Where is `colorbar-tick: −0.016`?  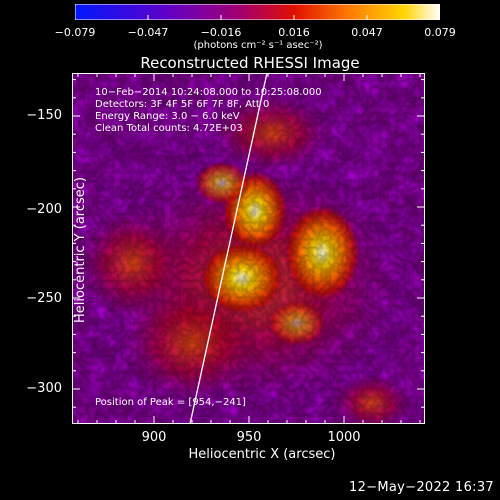 colorbar-tick: −0.016 is located at coordinates (221, 32).